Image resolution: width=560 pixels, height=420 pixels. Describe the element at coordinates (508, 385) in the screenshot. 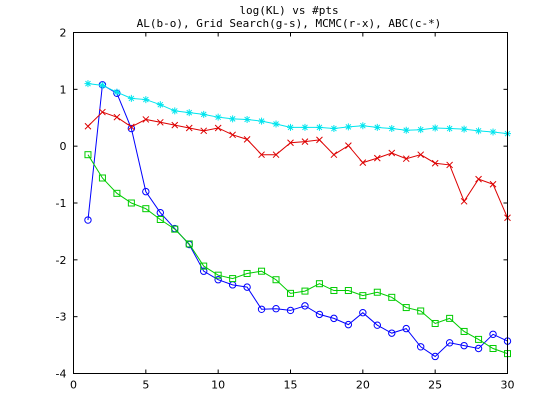

I see `x-tick-label: 30` at that location.